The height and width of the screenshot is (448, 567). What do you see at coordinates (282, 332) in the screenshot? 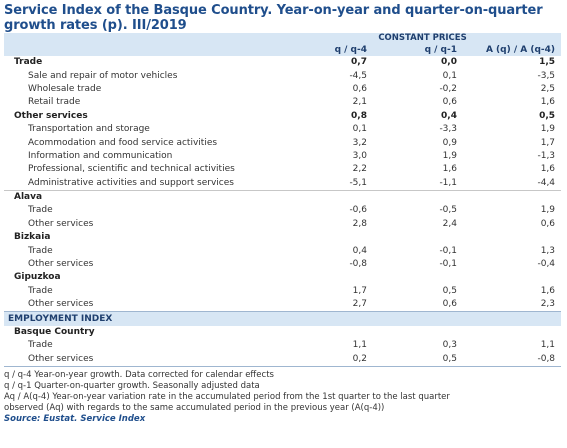
I see `section-header-row: Basque Country` at bounding box center [282, 332].